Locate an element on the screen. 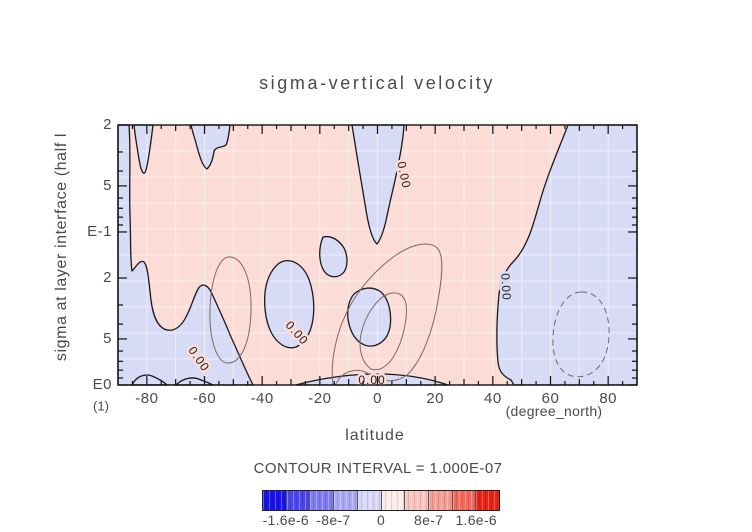  colorbar is located at coordinates (381, 500).